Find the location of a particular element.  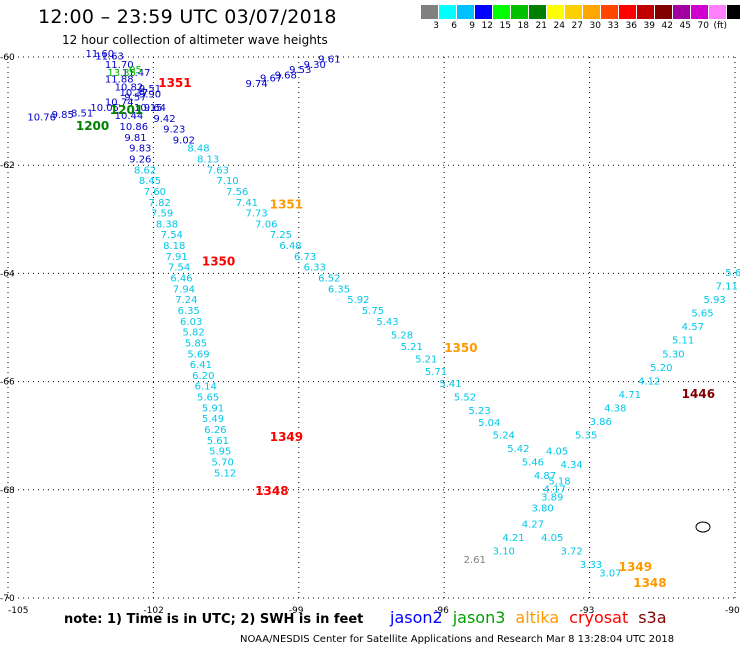

pass-time-label: 1446 is located at coordinates (698, 394).